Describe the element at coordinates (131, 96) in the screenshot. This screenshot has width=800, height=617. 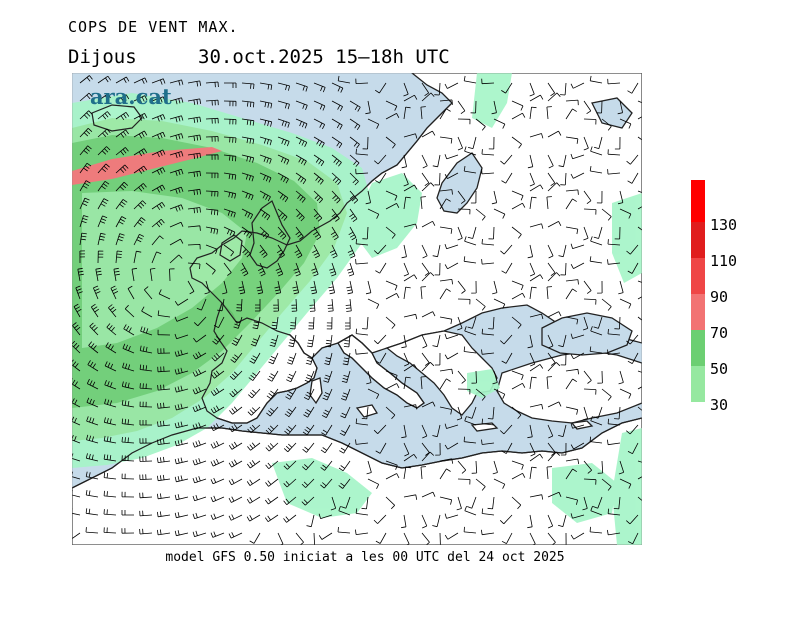
I see `ara-cat-logo: ara.cat` at that location.